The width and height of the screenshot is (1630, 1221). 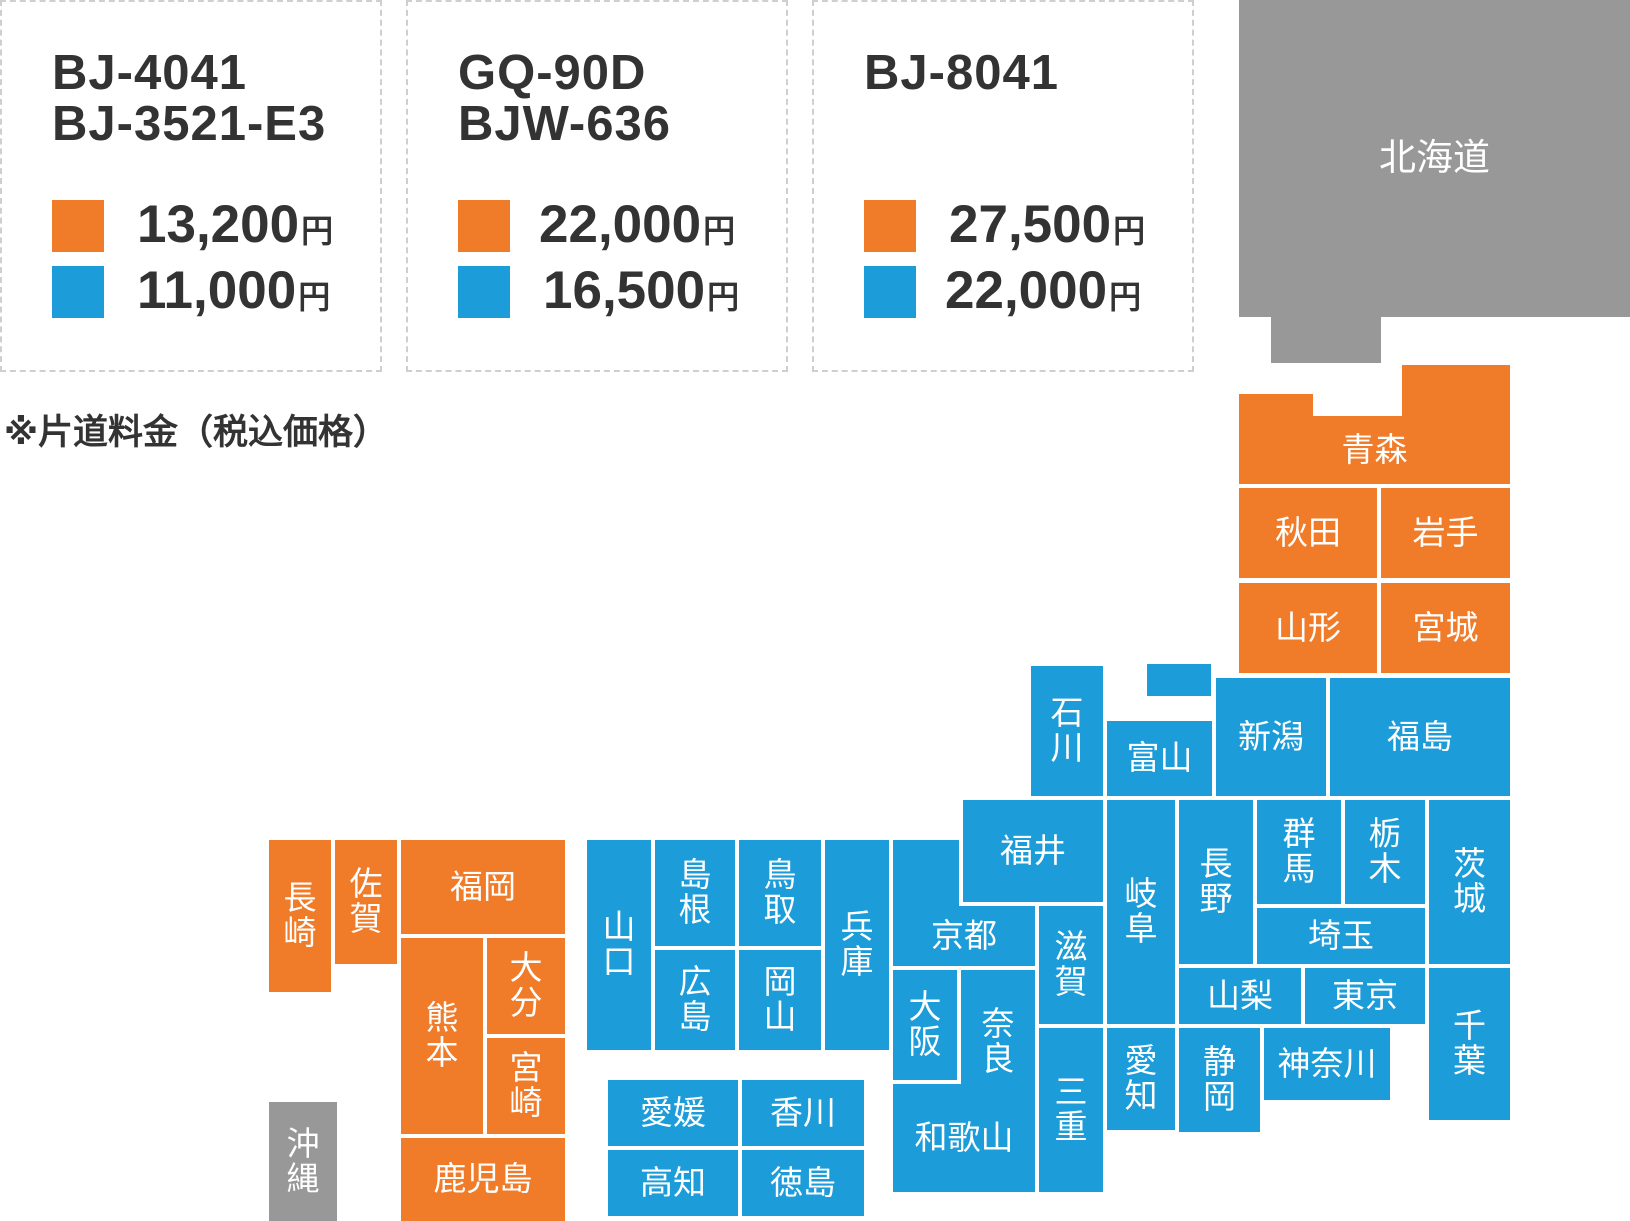 I want to click on blue-price: 16,500円, so click(x=641, y=290).